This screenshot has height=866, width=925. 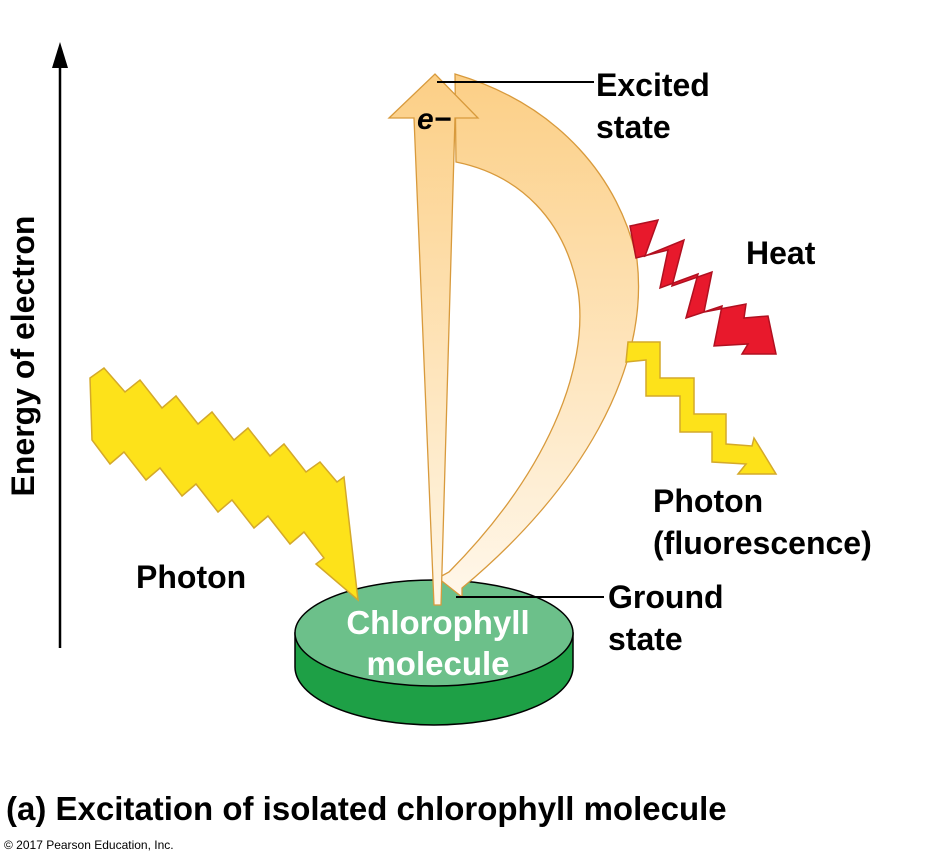 I want to click on copyright-notice: © 2017 Pearson Education, Inc., so click(x=89, y=845).